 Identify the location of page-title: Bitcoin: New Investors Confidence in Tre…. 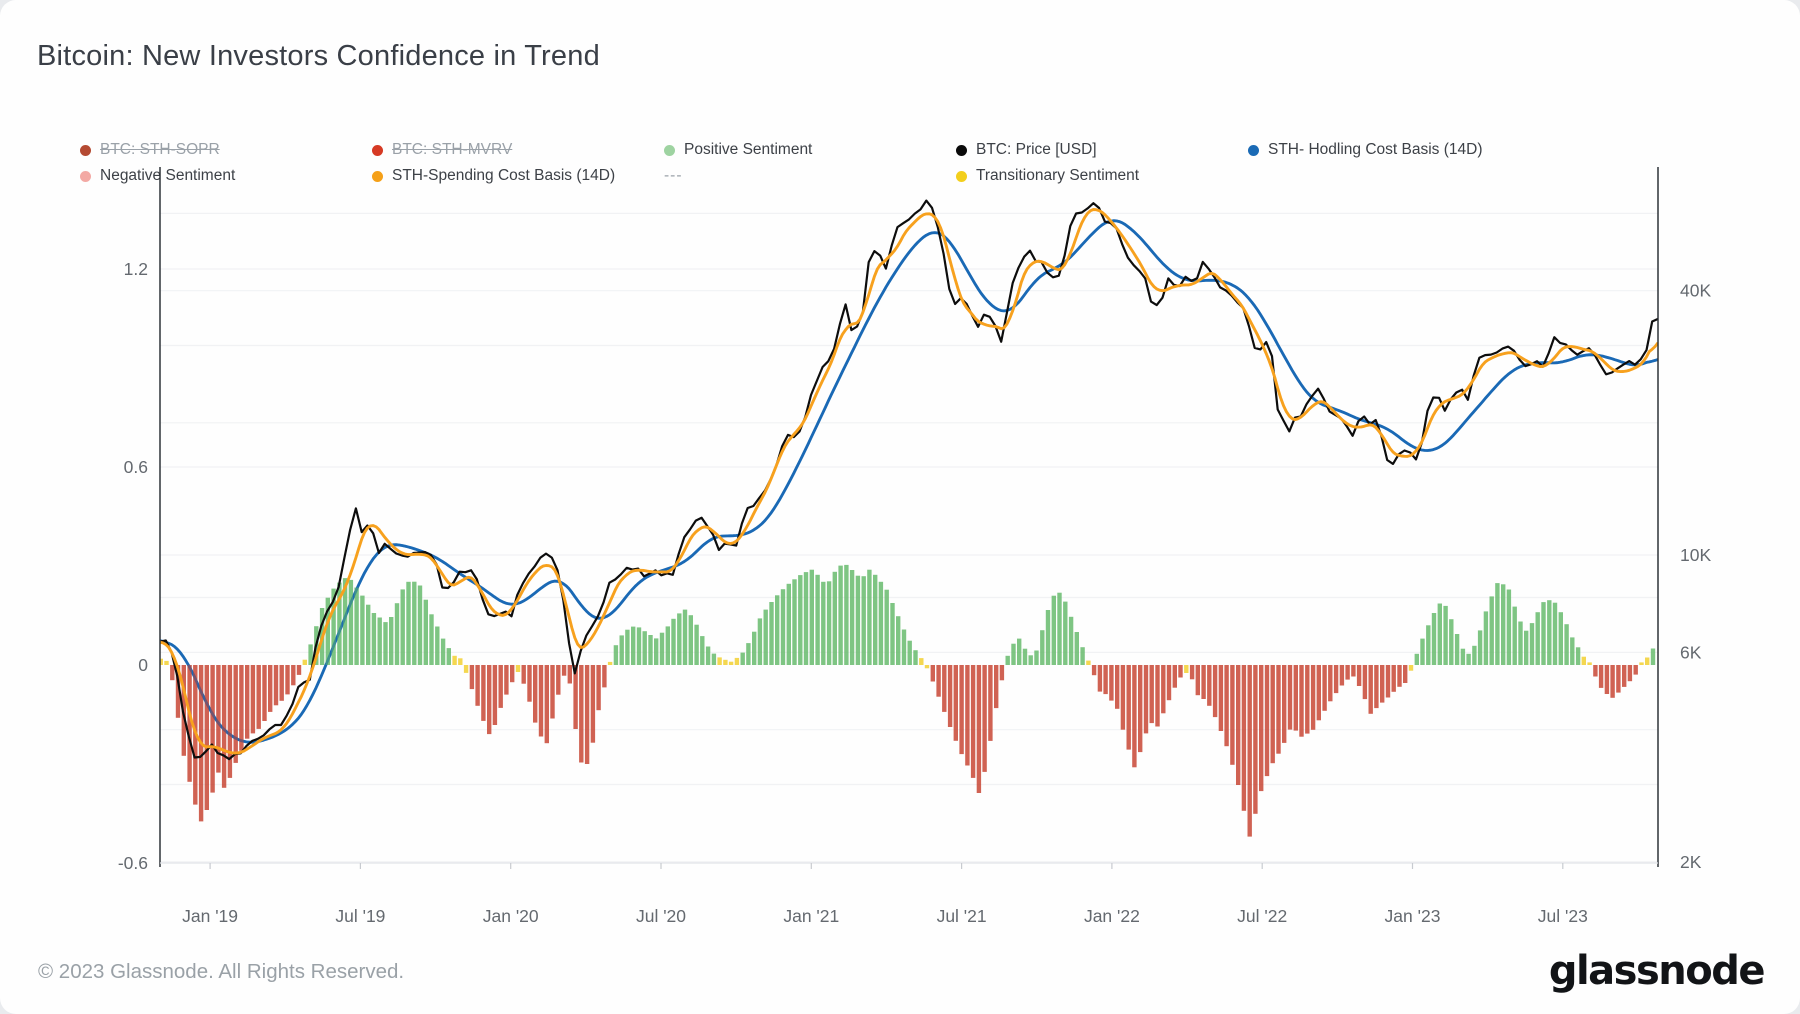
(318, 56).